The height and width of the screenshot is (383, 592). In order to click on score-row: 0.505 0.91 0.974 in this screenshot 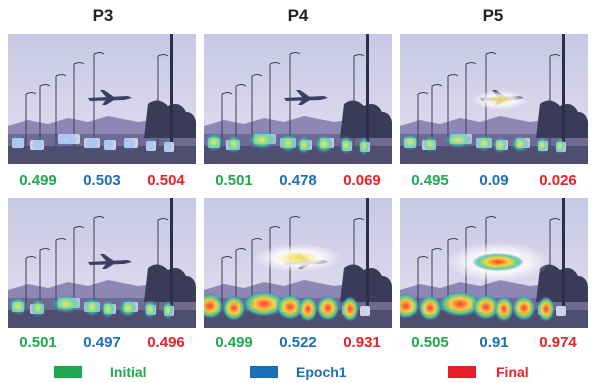, I will do `click(495, 344)`.